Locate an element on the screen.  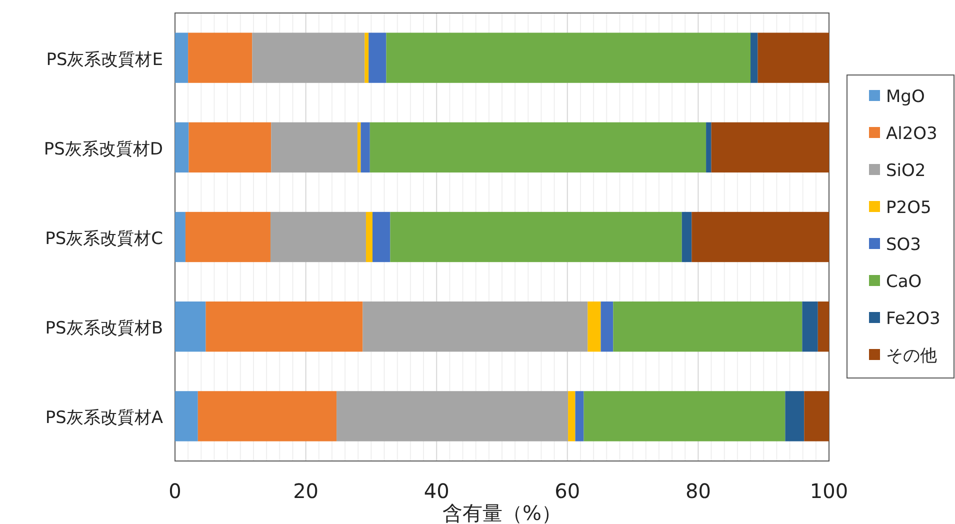
x-tick-label: 40 is located at coordinates (437, 491).